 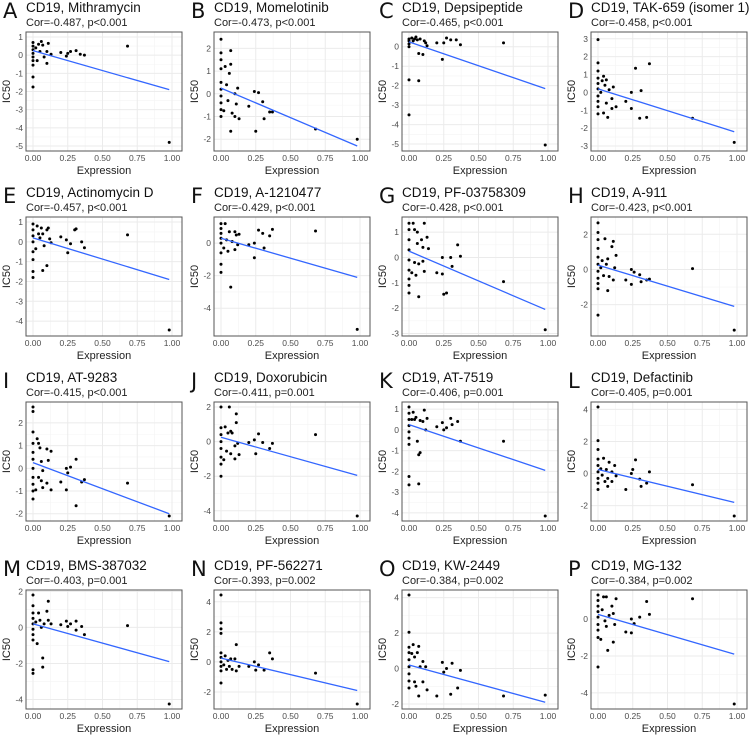 What do you see at coordinates (453, 581) in the screenshot?
I see `panel-subtitle: Cor=-0.384, p=0.002` at bounding box center [453, 581].